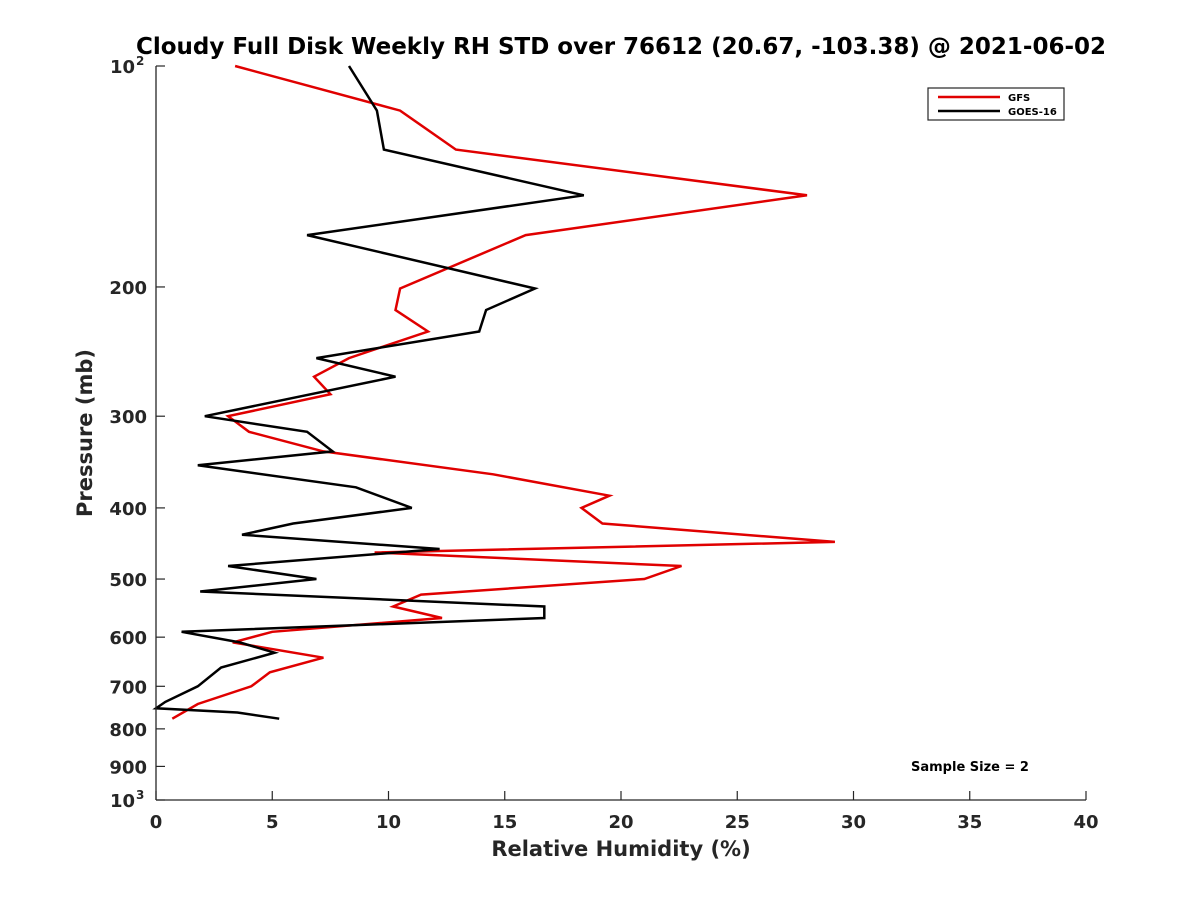 This screenshot has width=1200, height=900. Describe the element at coordinates (128, 417) in the screenshot. I see `y-tick-label: 300` at that location.